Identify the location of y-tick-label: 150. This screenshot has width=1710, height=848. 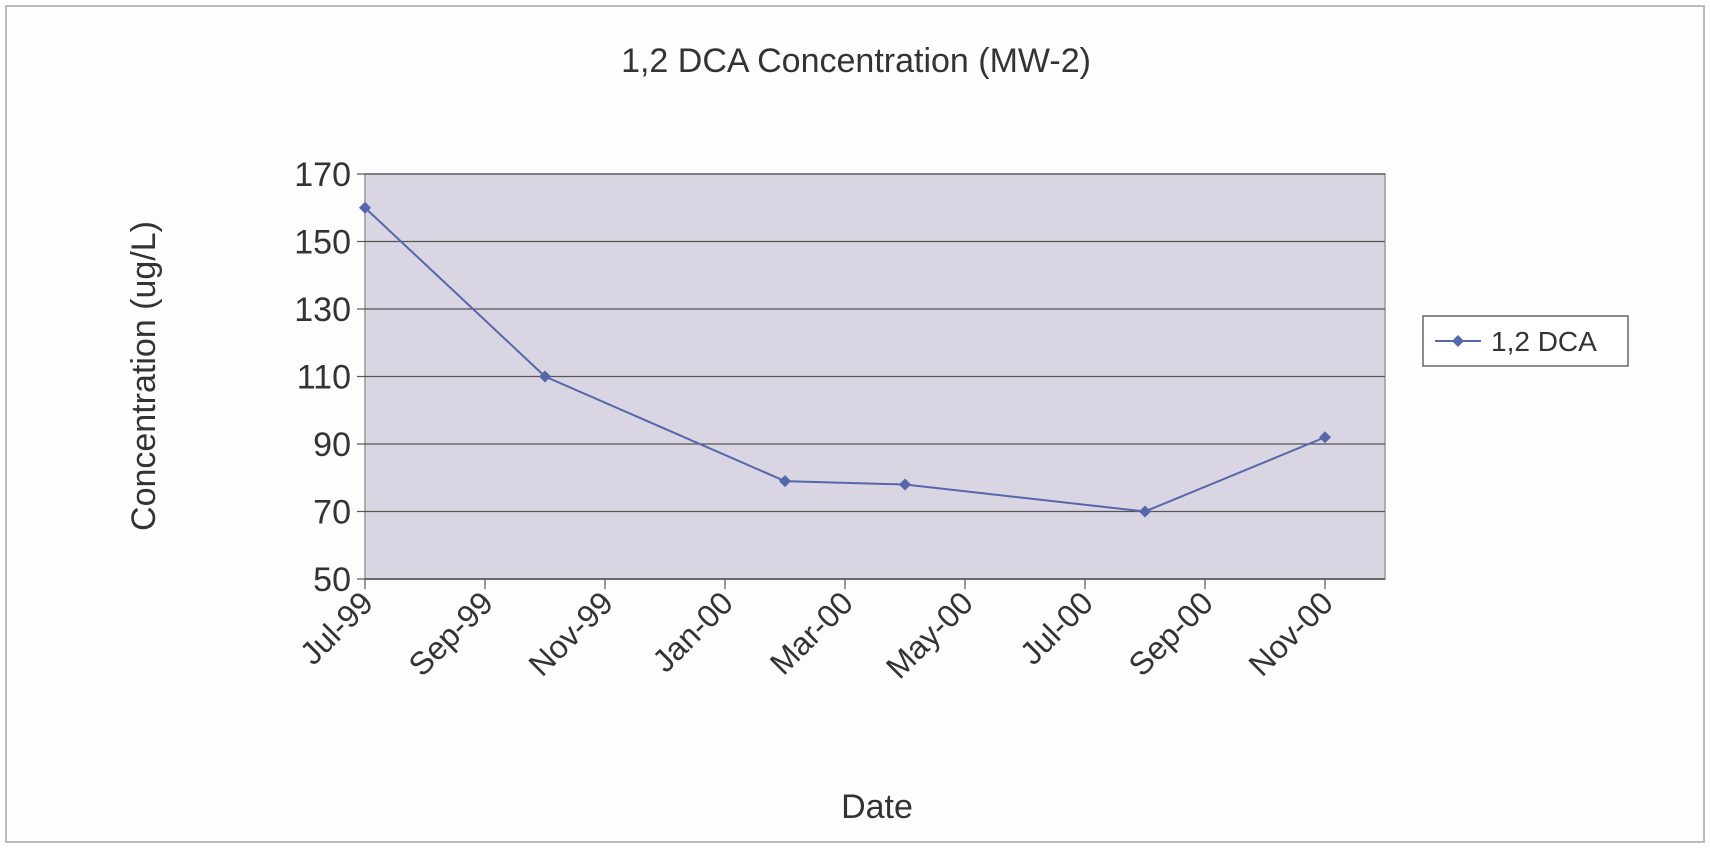
(322, 243).